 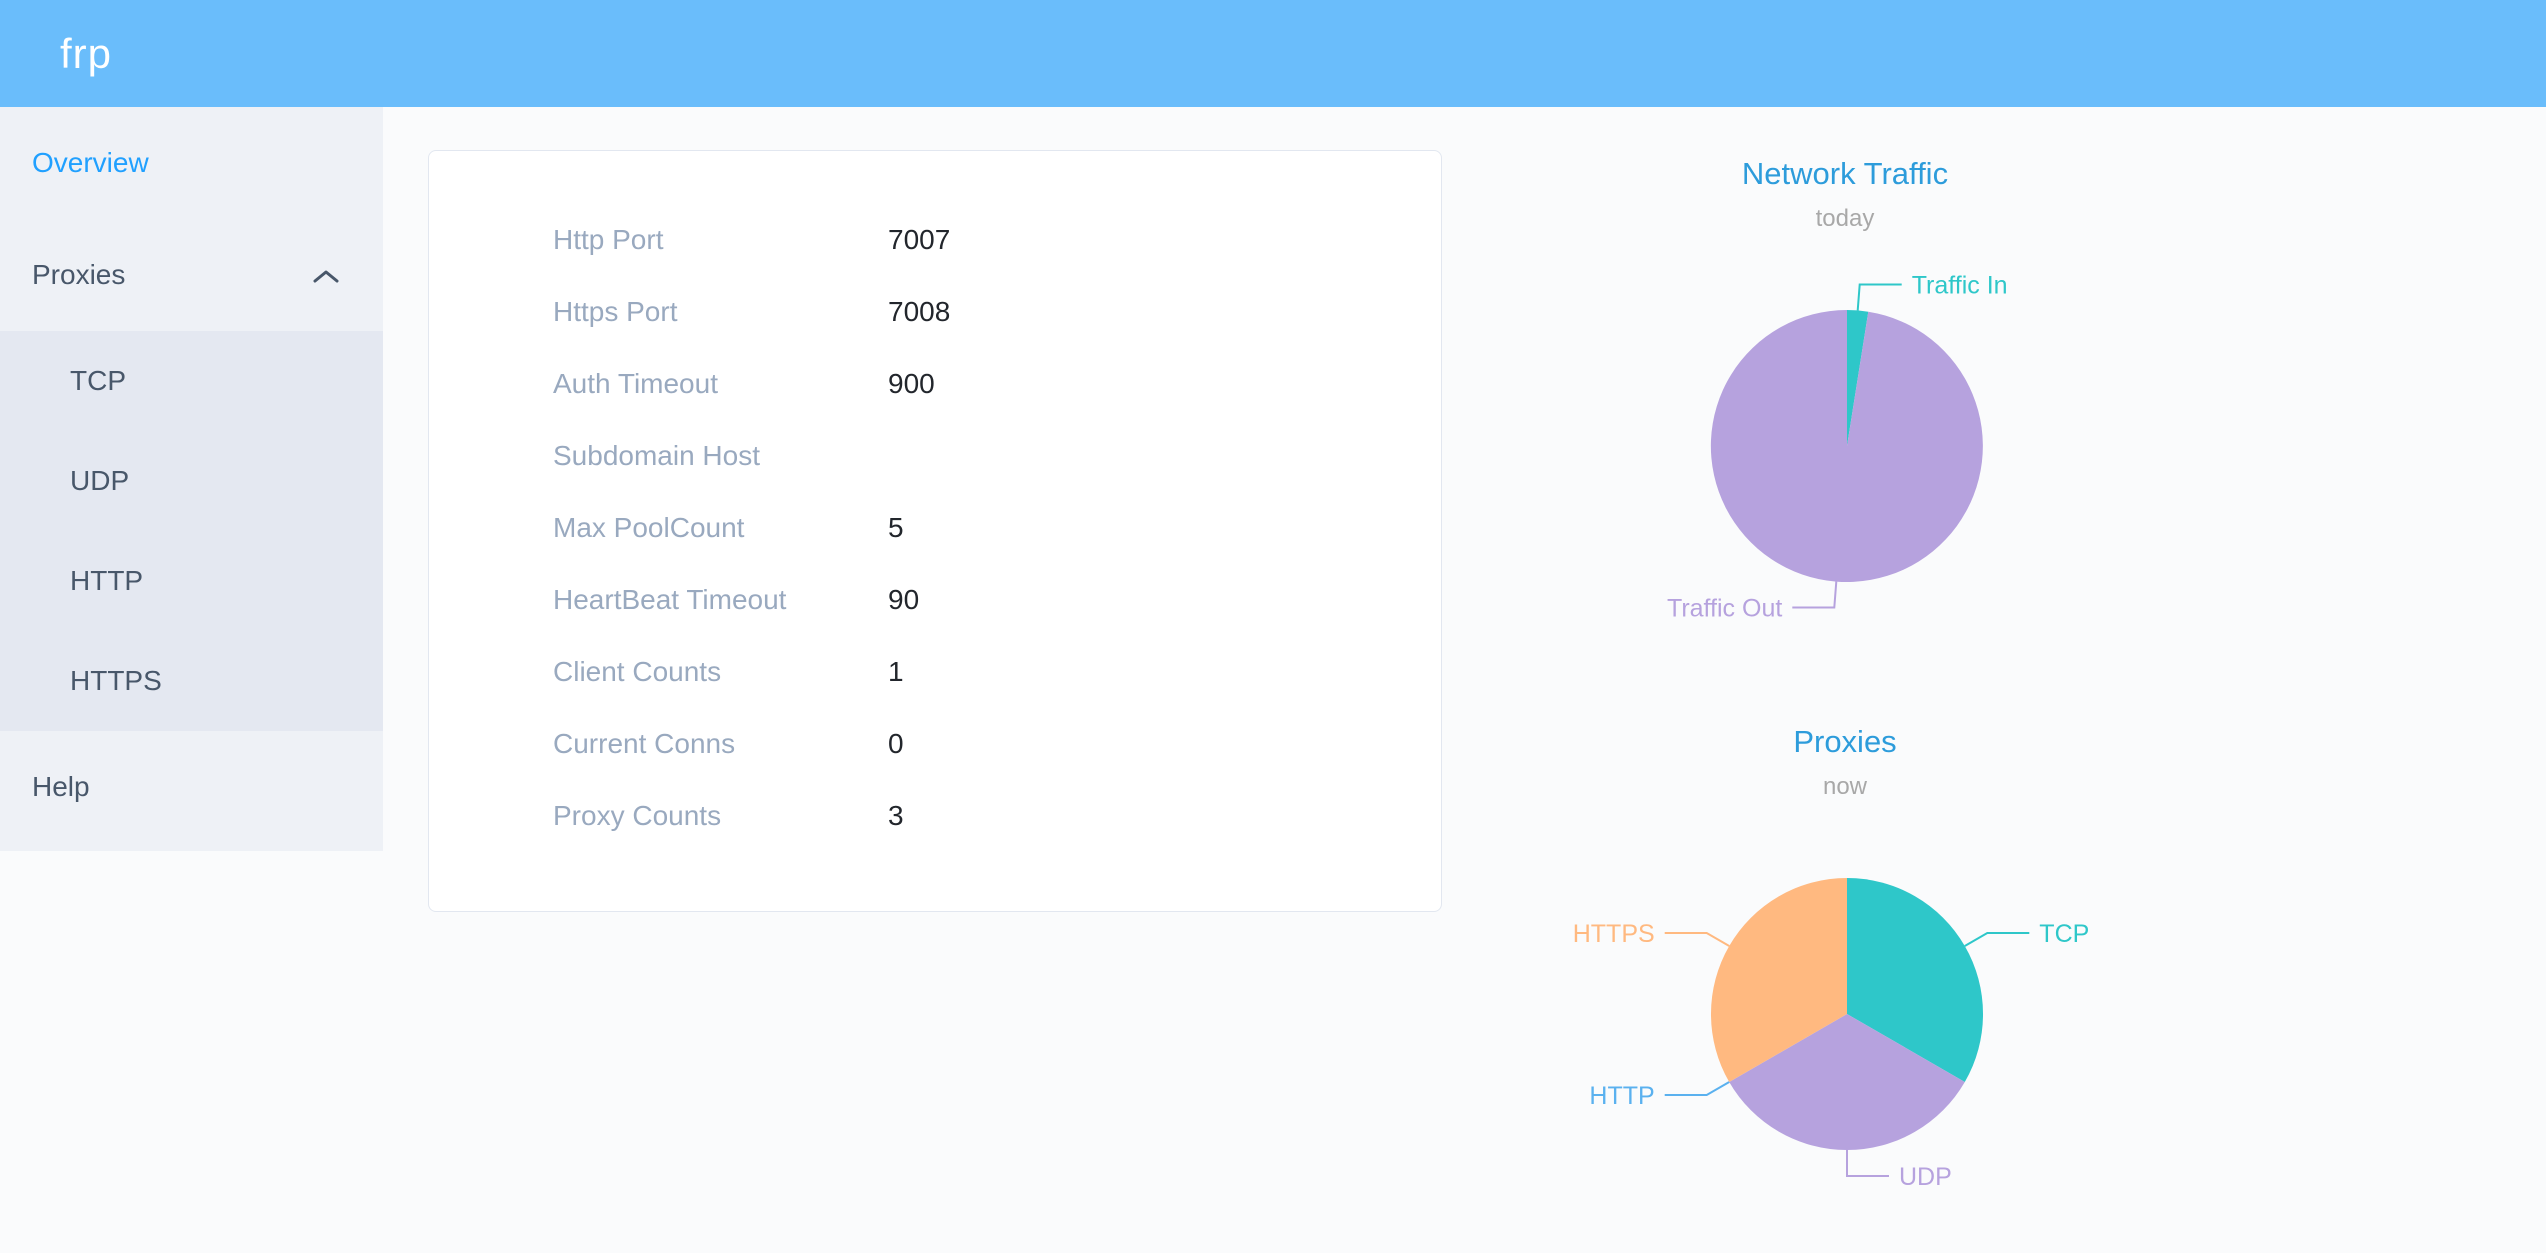 I want to click on pie-slice-tcp, so click(x=1915, y=980).